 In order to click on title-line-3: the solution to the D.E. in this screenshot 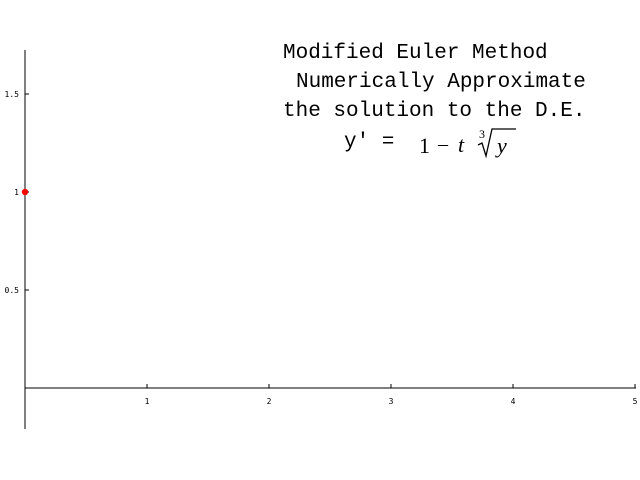, I will do `click(434, 111)`.